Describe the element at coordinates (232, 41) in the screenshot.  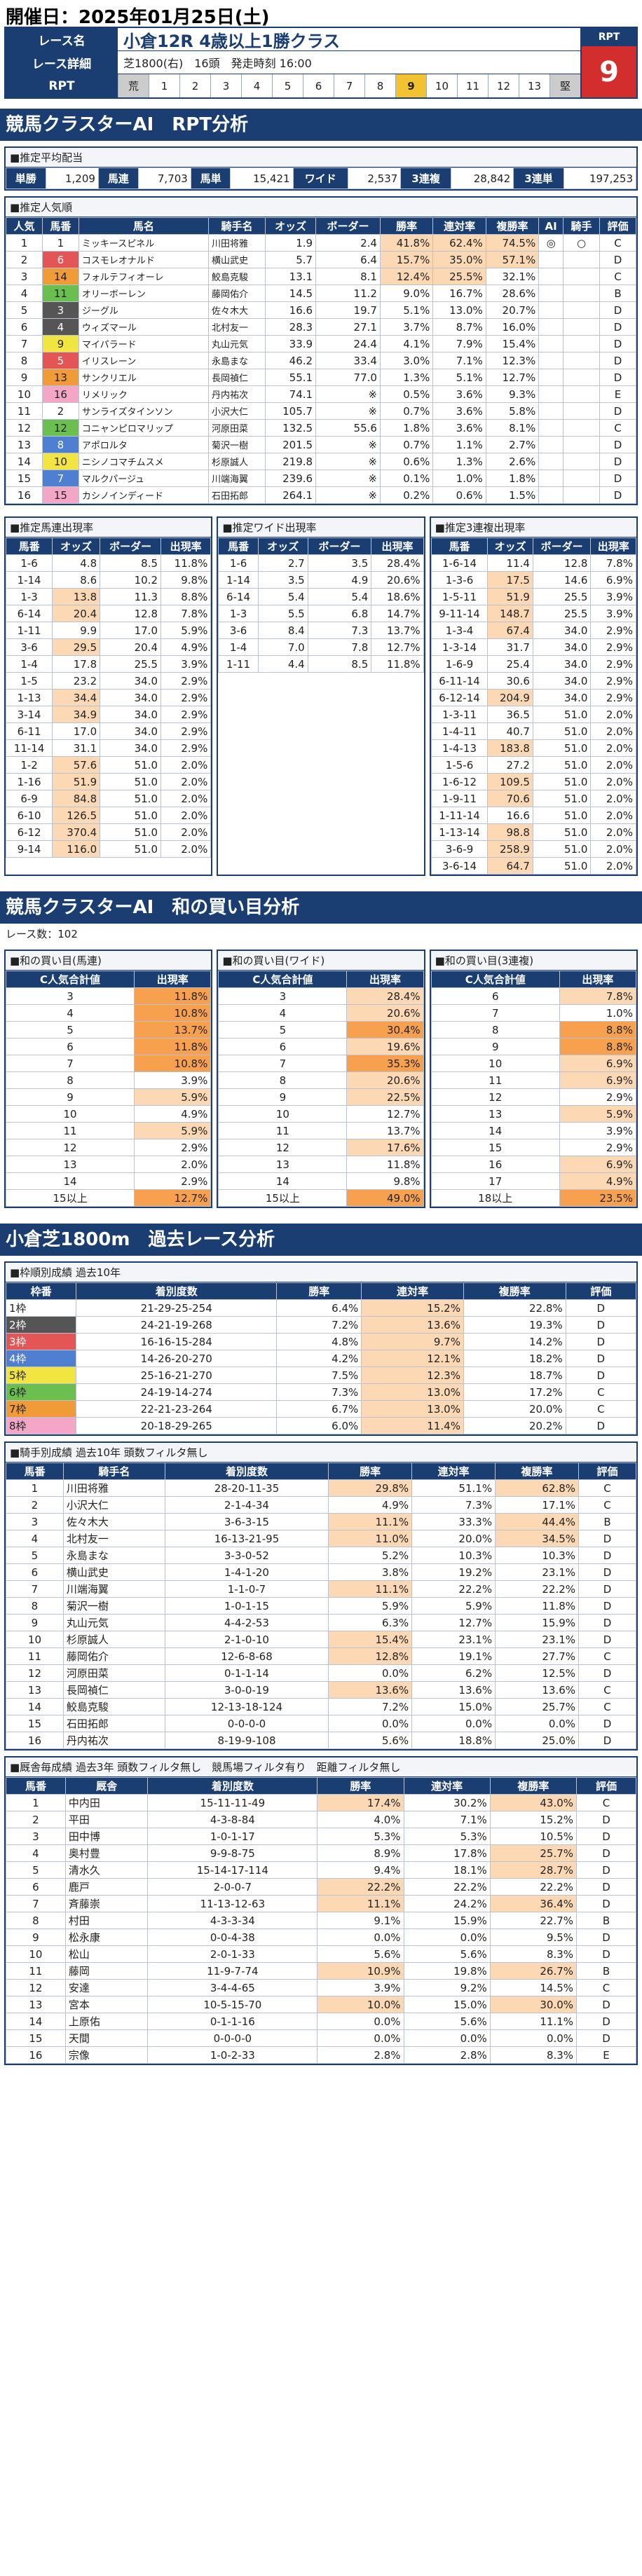
I see `race-name: 小倉12R 4歳以上1勝クラス` at that location.